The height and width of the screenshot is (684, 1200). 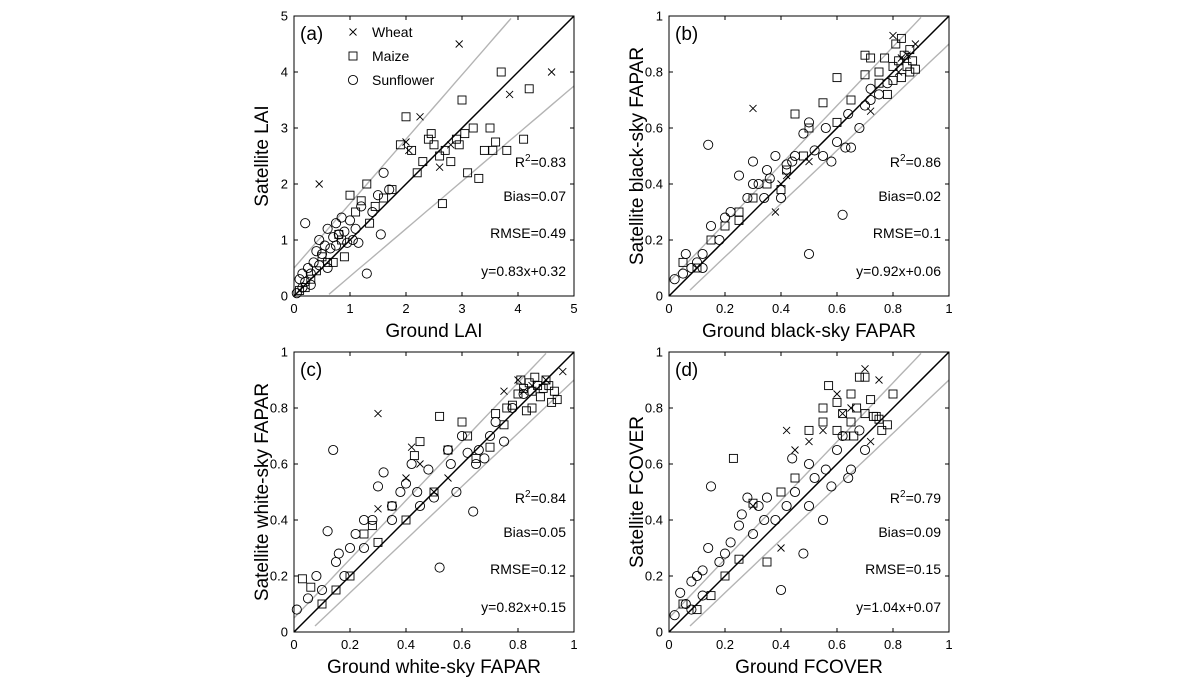 What do you see at coordinates (518, 644) in the screenshot?
I see `x-tick-label: 0.8` at bounding box center [518, 644].